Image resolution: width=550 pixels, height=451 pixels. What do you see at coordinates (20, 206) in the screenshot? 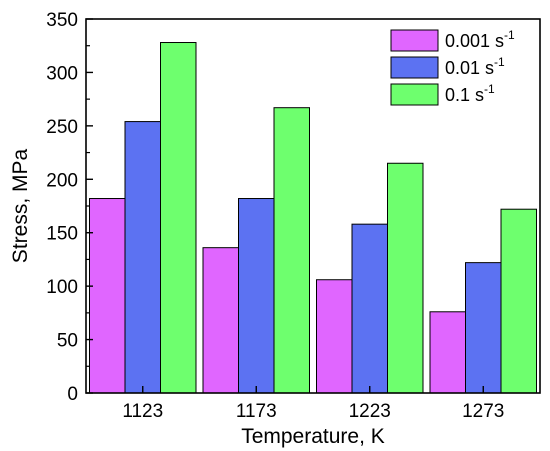
I see `y-axis-title: Stress, MPa` at bounding box center [20, 206].